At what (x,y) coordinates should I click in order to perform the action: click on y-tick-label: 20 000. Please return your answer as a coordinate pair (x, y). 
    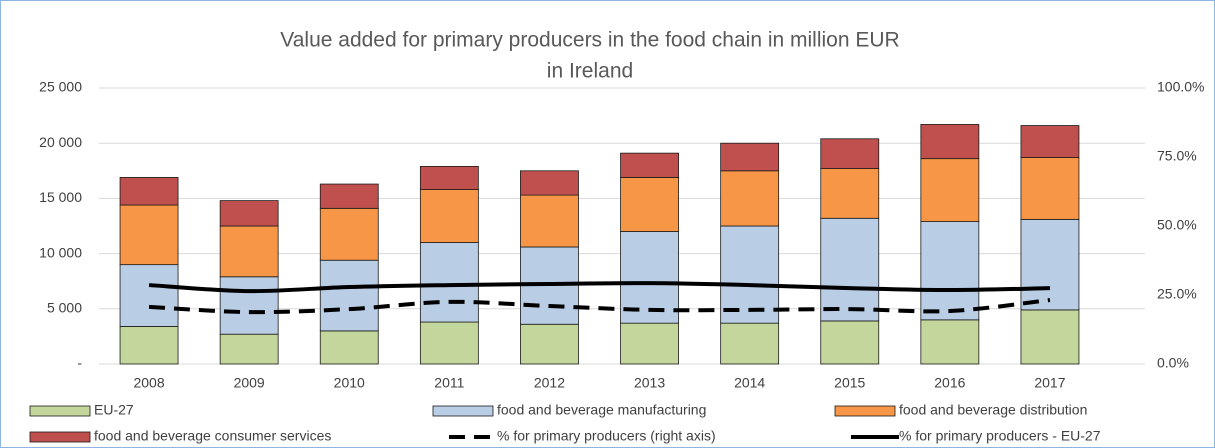
    Looking at the image, I should click on (60, 142).